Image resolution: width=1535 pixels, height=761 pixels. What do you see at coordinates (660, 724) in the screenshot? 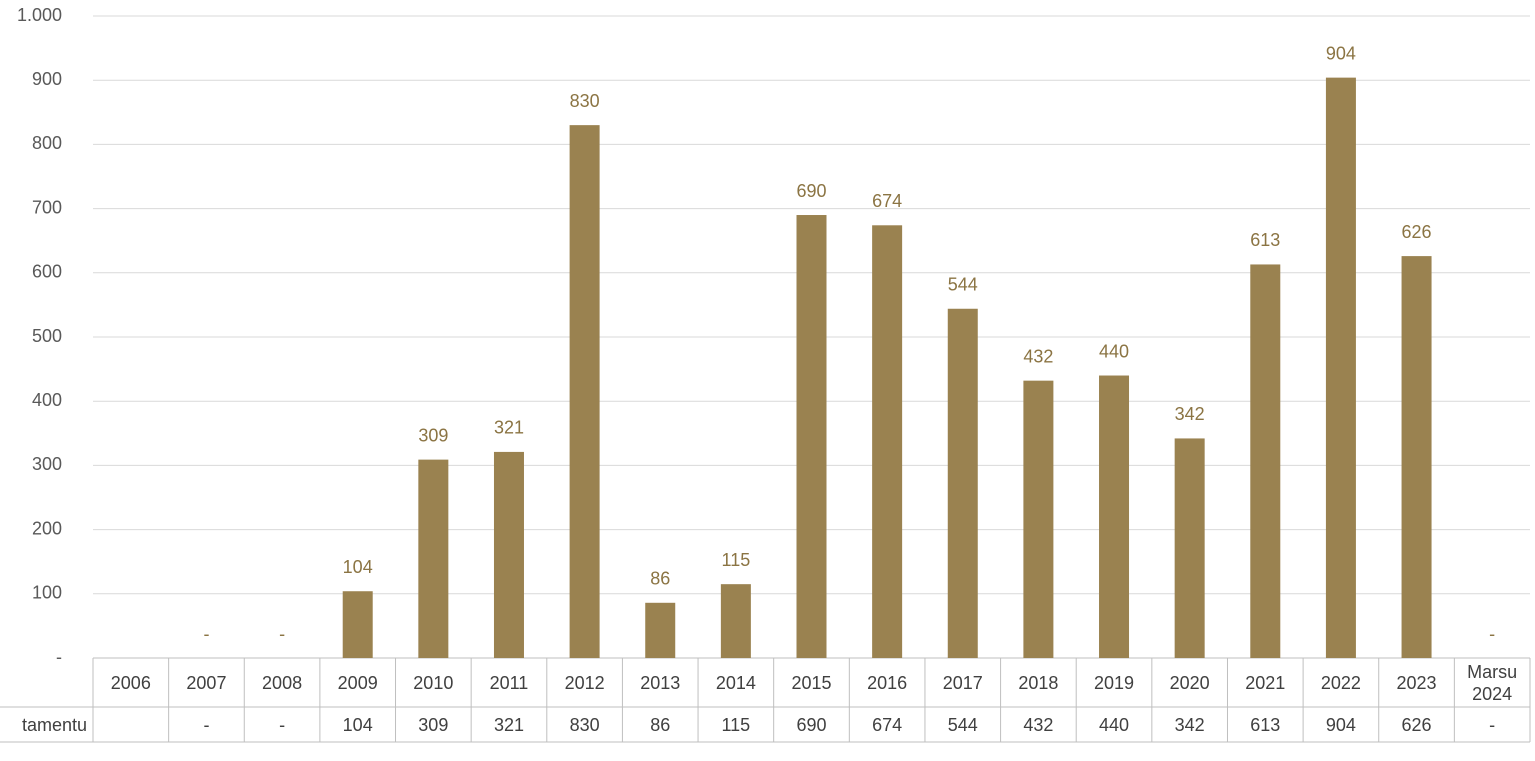
I see `table-value: 86` at bounding box center [660, 724].